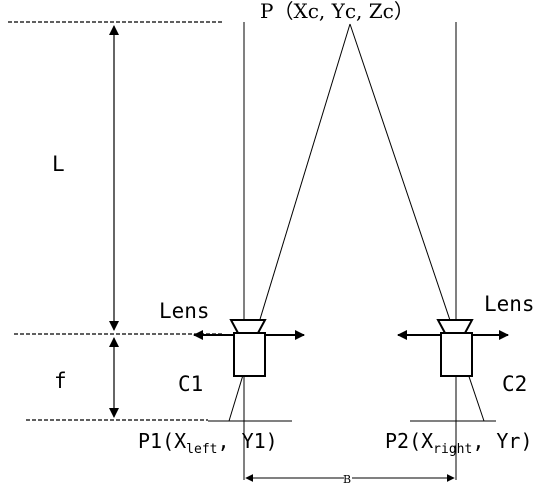 The image size is (556, 492). Describe the element at coordinates (409, 441) in the screenshot. I see `p2-prefix: P2(X` at that location.